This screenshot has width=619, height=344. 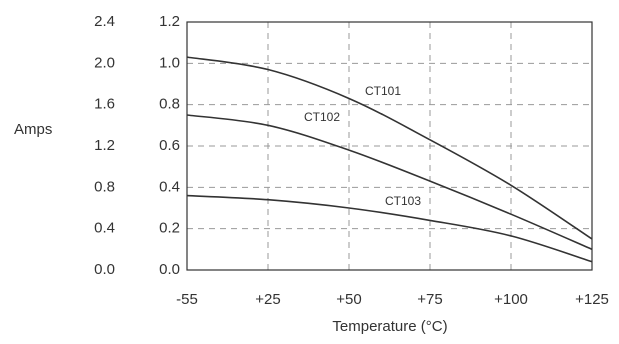 What do you see at coordinates (187, 299) in the screenshot?
I see `x-tick-label: -55` at bounding box center [187, 299].